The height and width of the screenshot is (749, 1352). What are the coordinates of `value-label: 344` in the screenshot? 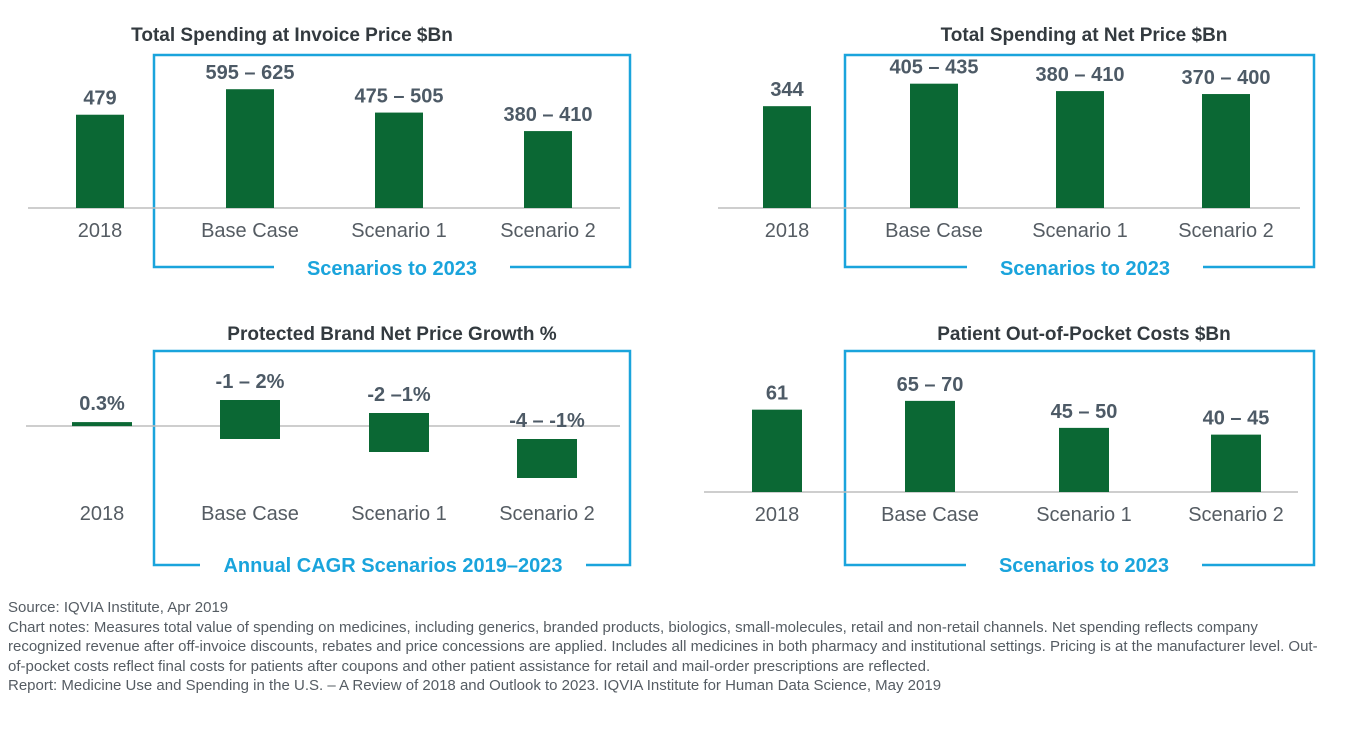 It's located at (787, 90).